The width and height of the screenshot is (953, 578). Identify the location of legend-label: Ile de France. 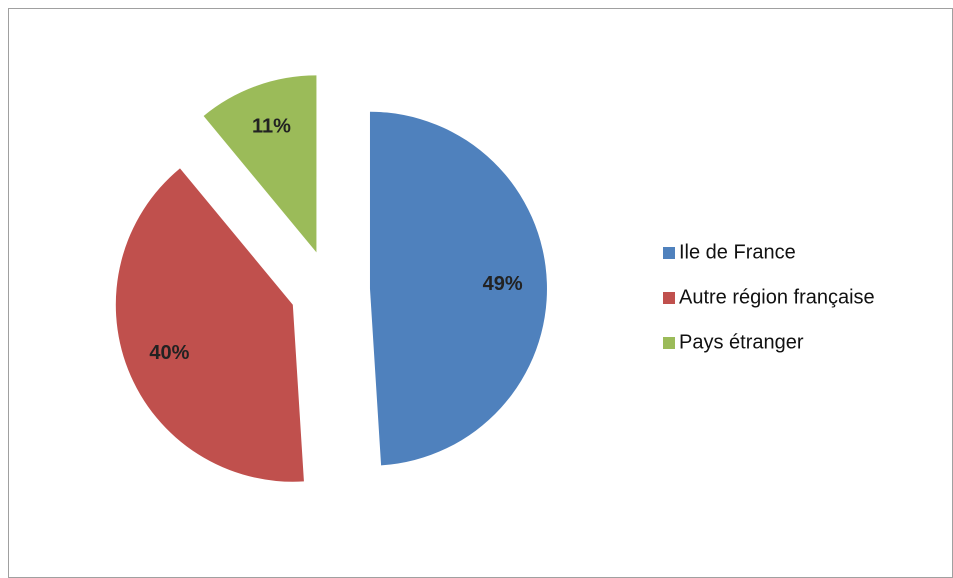
(737, 252).